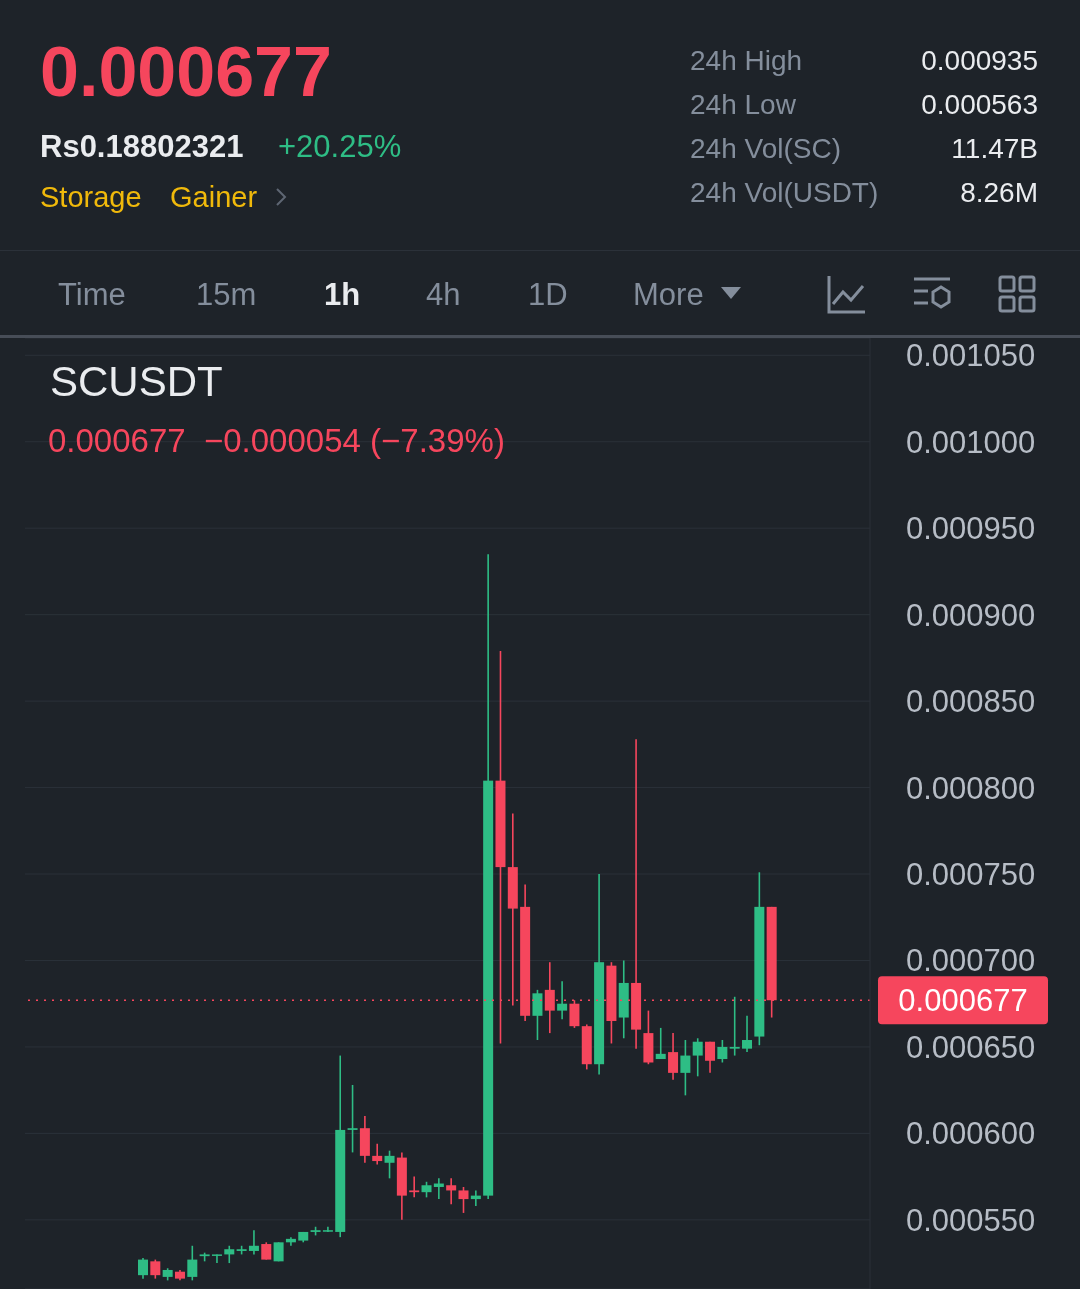 This screenshot has height=1289, width=1080. Describe the element at coordinates (743, 105) in the screenshot. I see `text: 24h Low` at that location.